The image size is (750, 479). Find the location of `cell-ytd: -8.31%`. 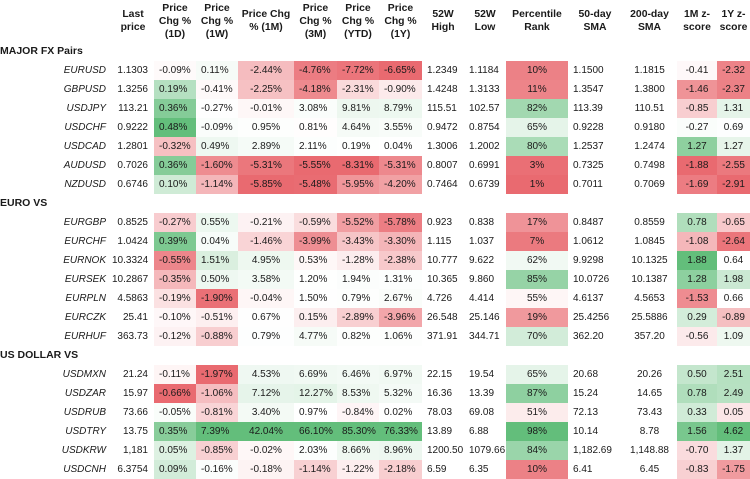

cell-ytd: -8.31% is located at coordinates (358, 165).